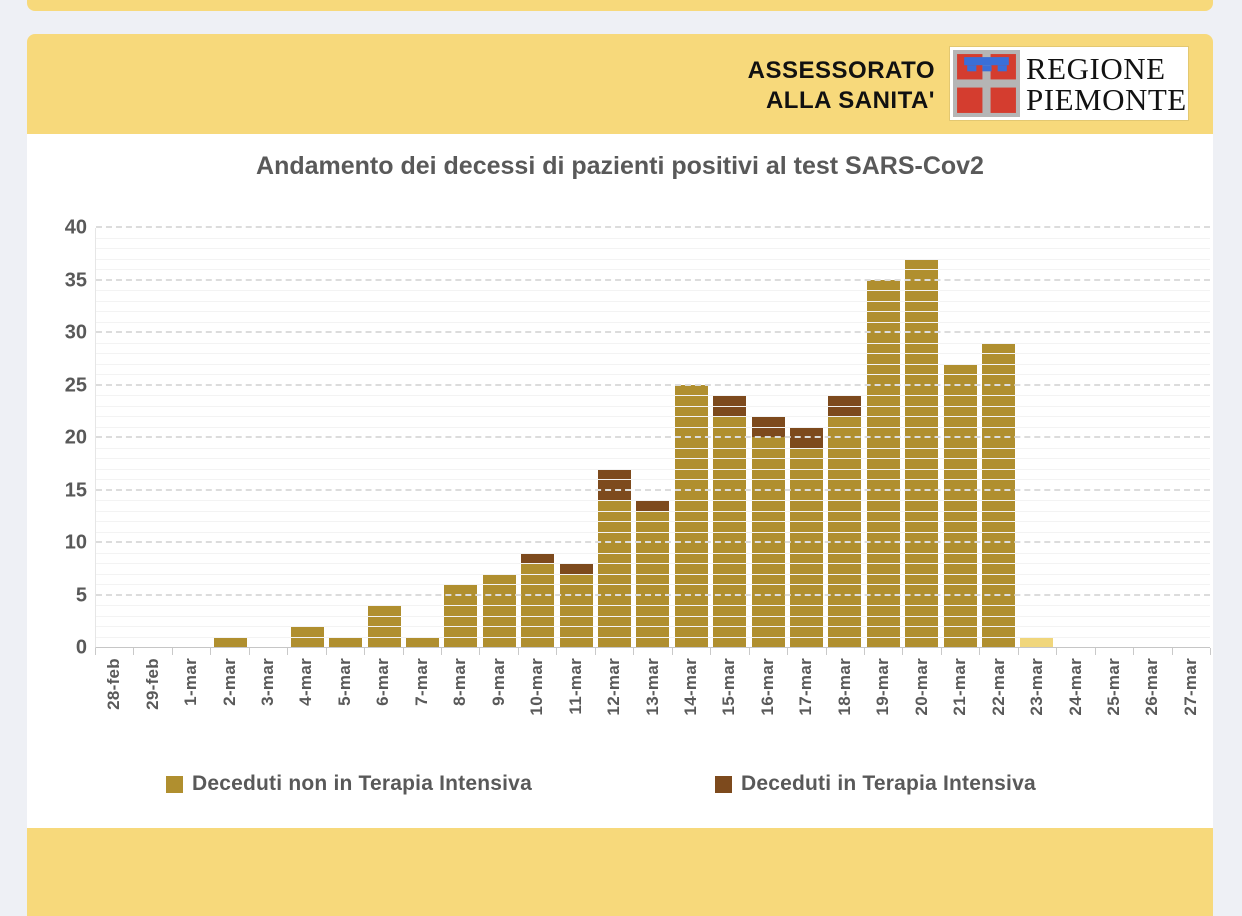 Image resolution: width=1242 pixels, height=916 pixels. I want to click on logo-text: REGIONE PIEMONTE, so click(1106, 83).